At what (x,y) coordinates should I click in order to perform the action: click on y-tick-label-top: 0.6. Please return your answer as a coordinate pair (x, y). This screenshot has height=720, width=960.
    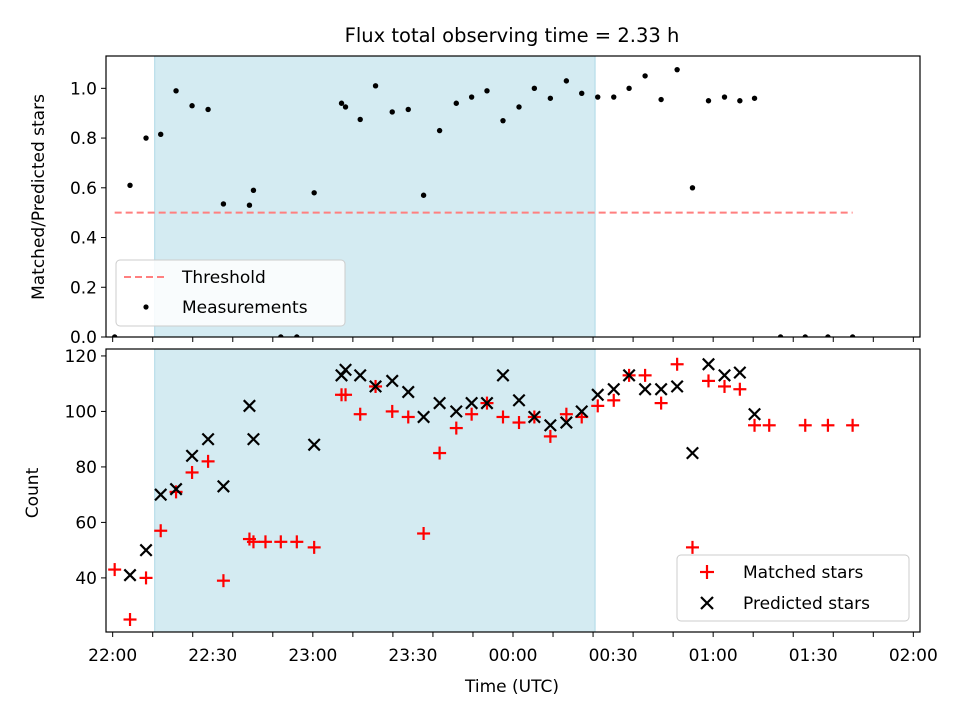
    Looking at the image, I should click on (83, 189).